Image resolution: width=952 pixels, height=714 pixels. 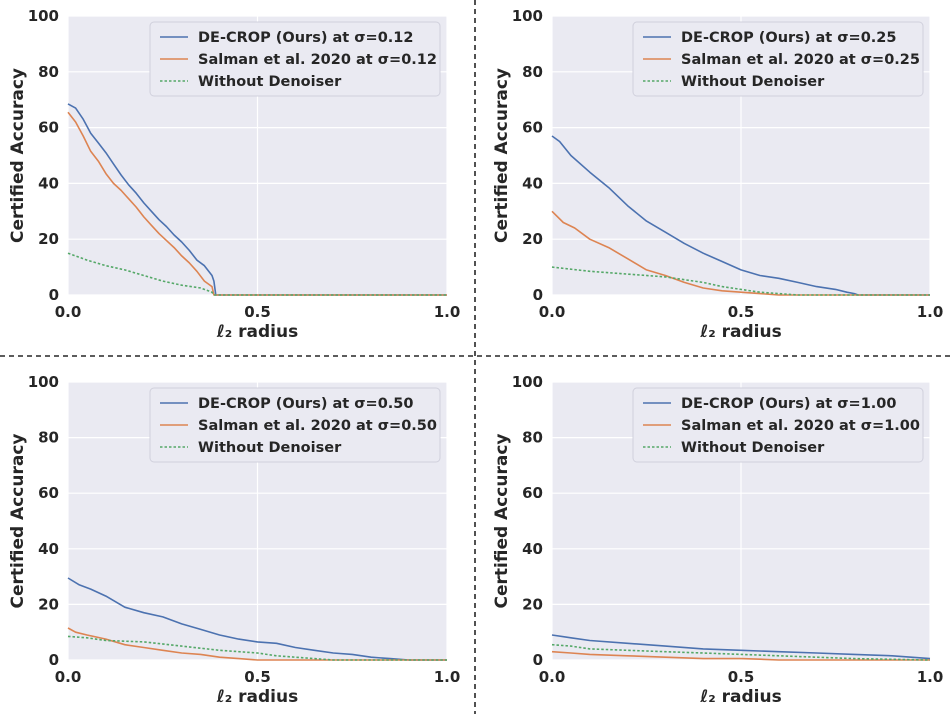 What do you see at coordinates (305, 38) in the screenshot?
I see `legend-entry: DE-CROP (Ours) at σ=0.12` at bounding box center [305, 38].